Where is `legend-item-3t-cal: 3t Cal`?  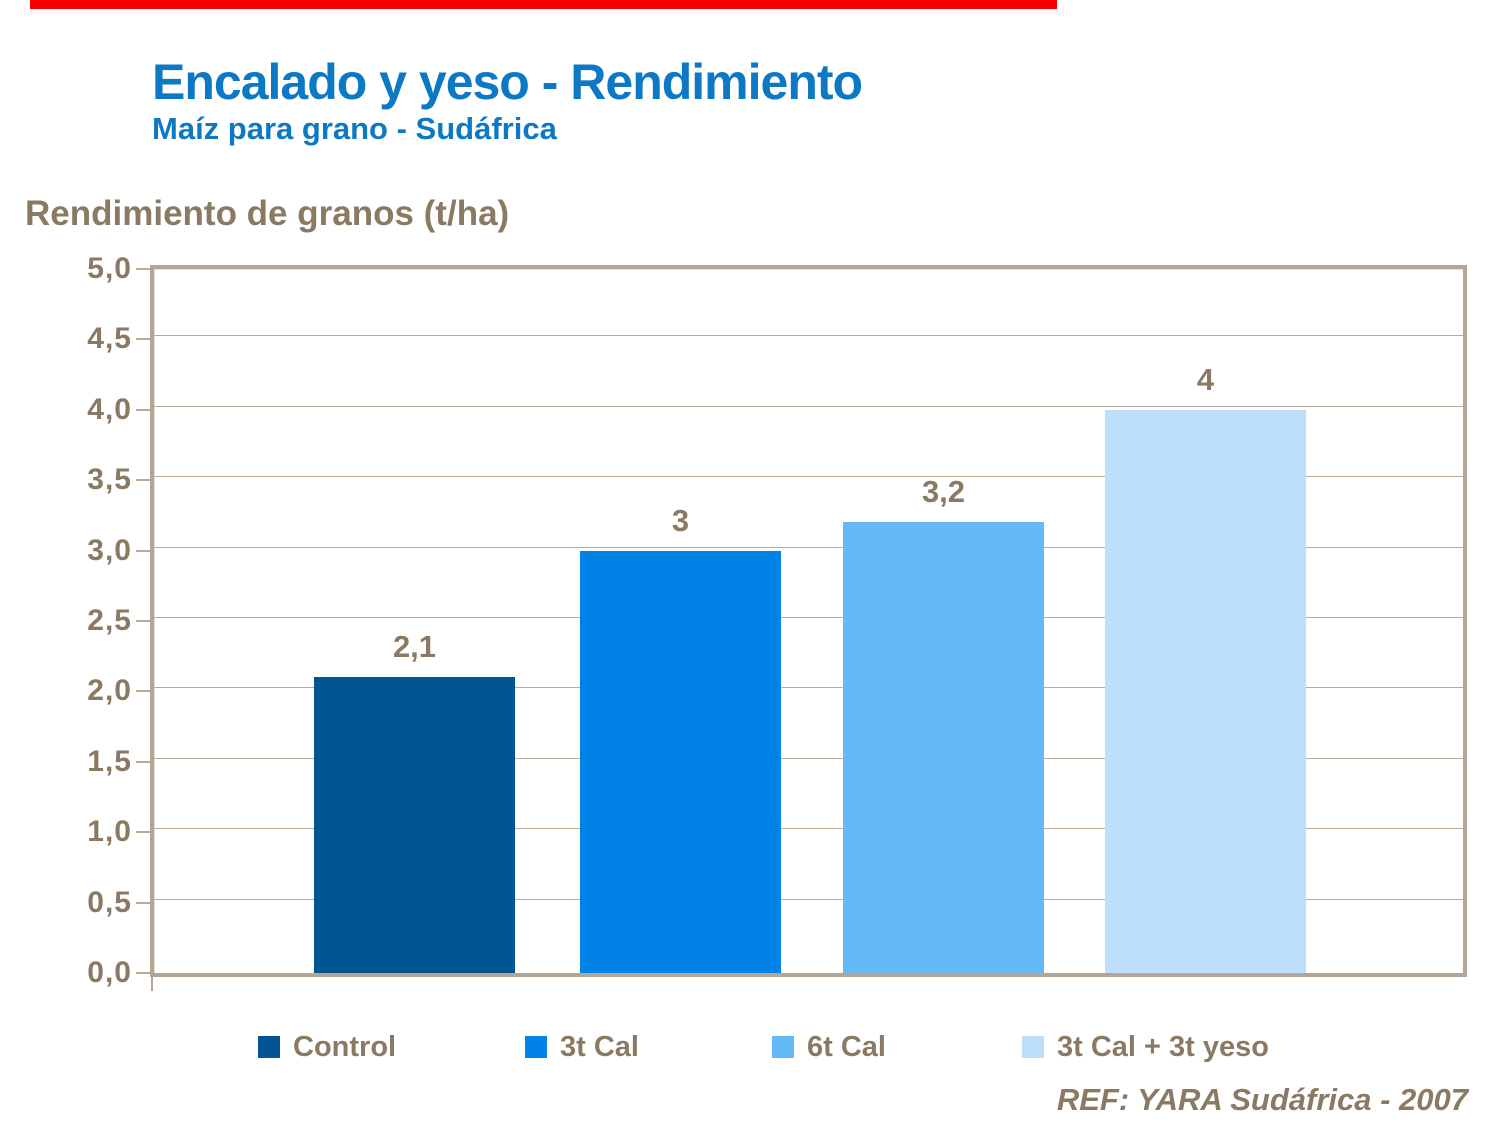 legend-item-3t-cal: 3t Cal is located at coordinates (582, 1047).